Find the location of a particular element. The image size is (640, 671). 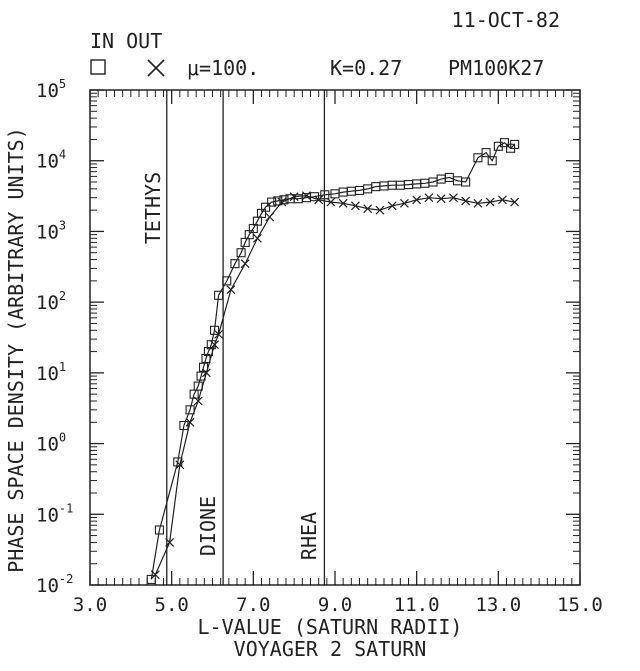

y-tick-label: 10⁴ is located at coordinates (51, 160).